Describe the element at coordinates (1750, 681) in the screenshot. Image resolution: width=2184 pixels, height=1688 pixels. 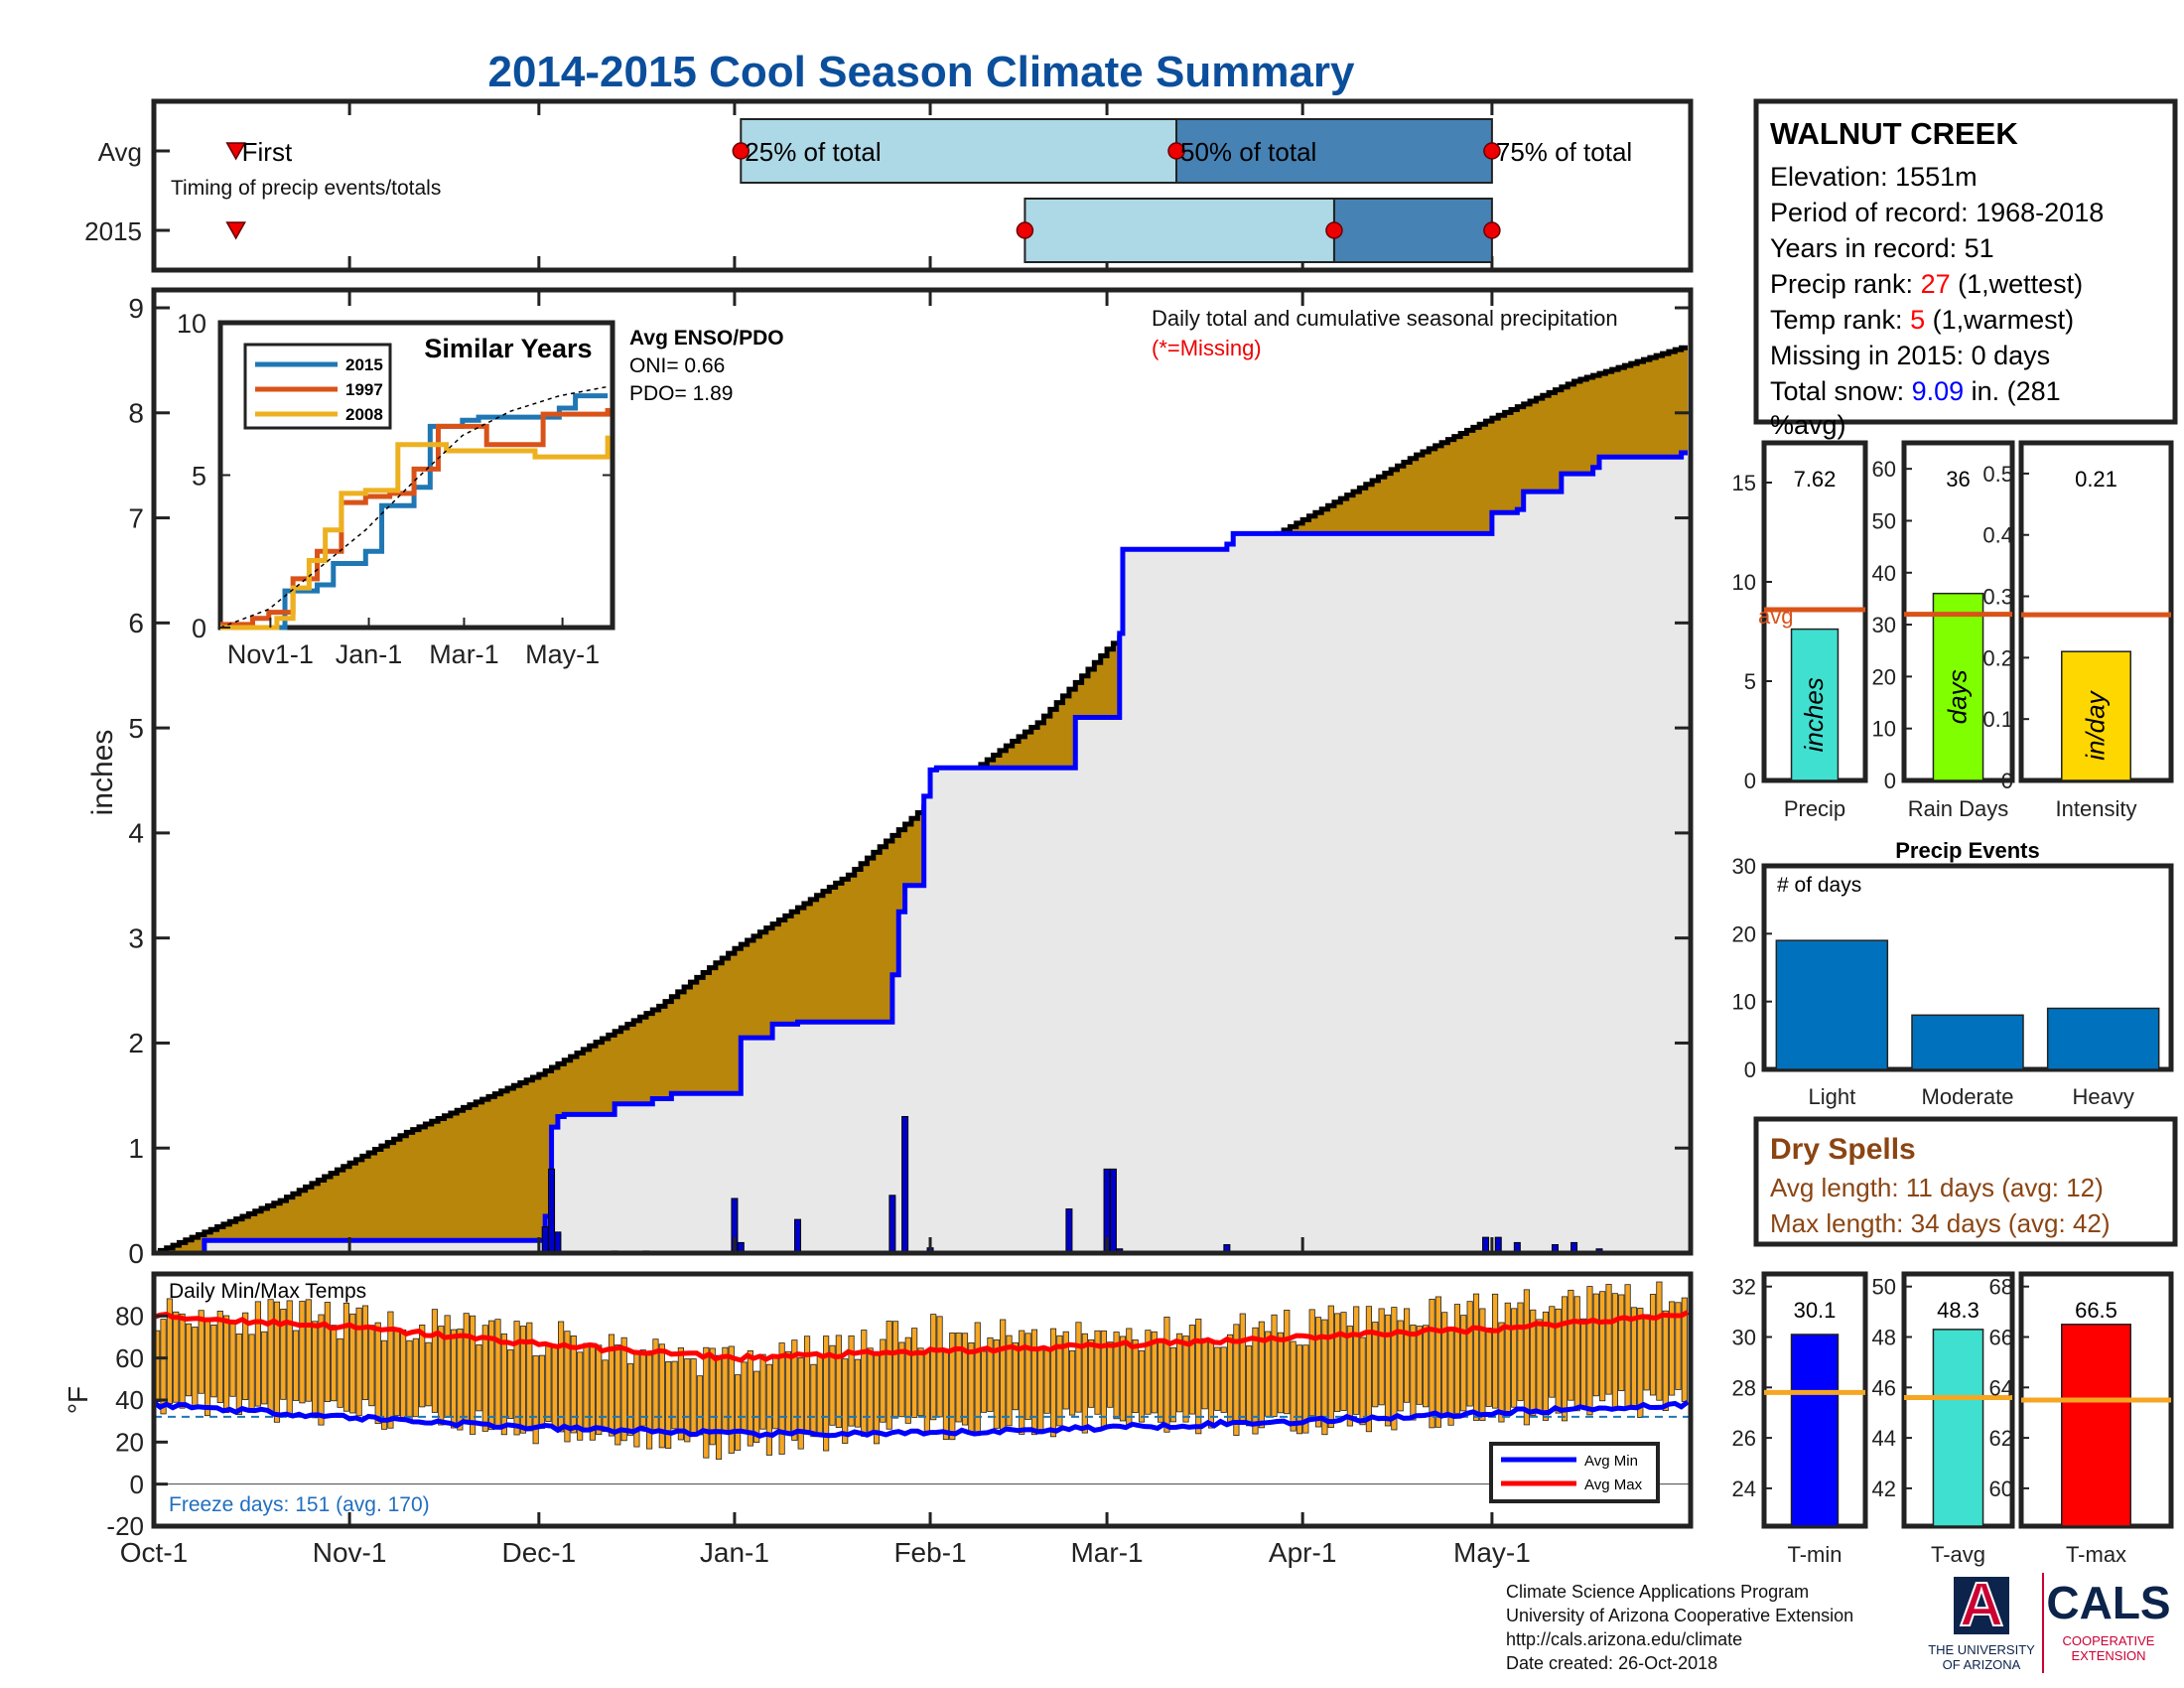
I see `precip-panel-tick-label: 5` at that location.